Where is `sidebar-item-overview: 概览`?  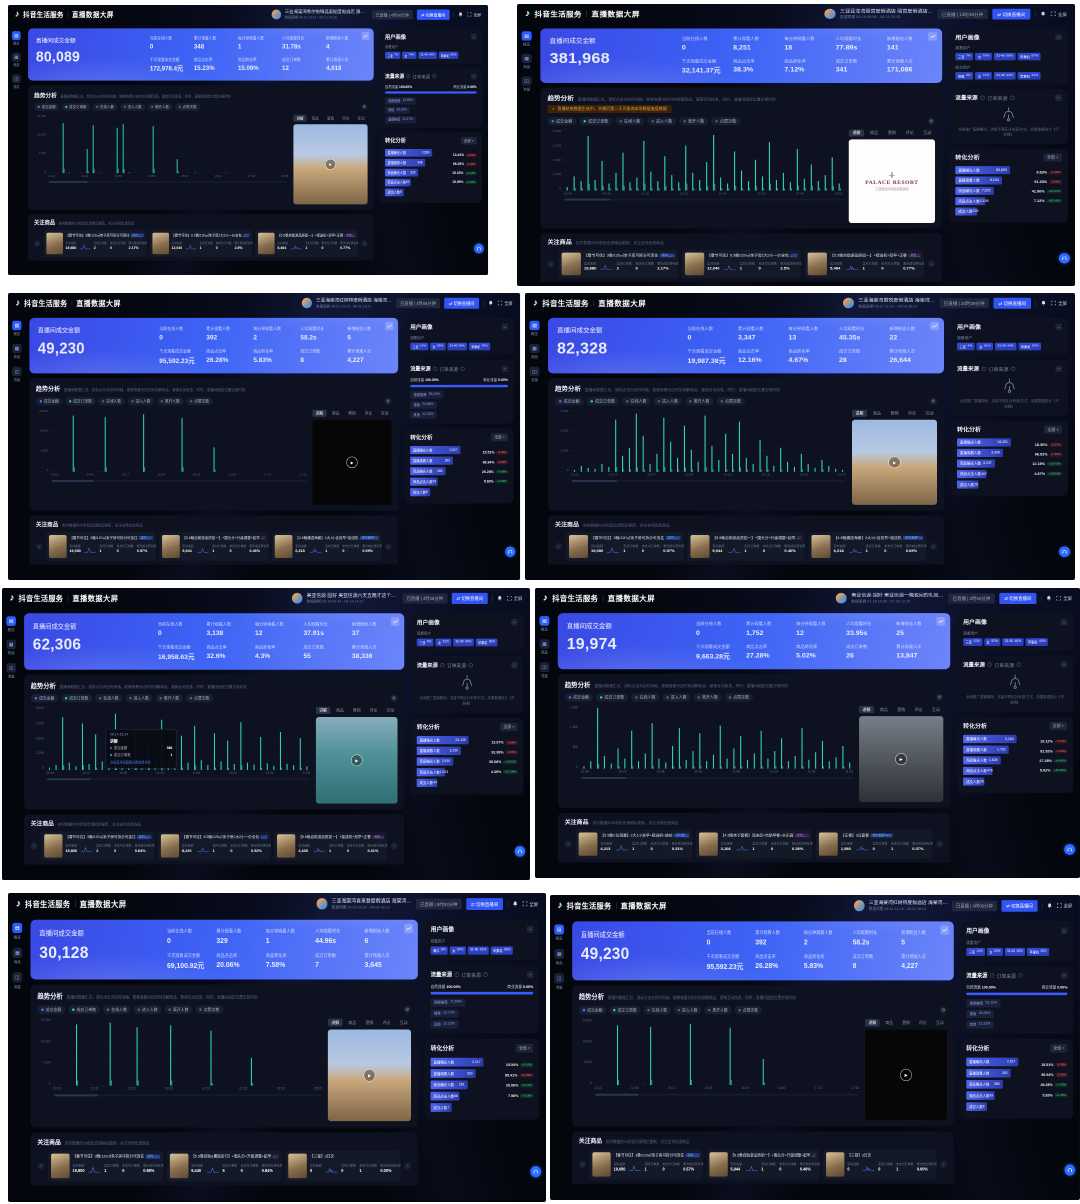 sidebar-item-overview: 概览 is located at coordinates (16, 38).